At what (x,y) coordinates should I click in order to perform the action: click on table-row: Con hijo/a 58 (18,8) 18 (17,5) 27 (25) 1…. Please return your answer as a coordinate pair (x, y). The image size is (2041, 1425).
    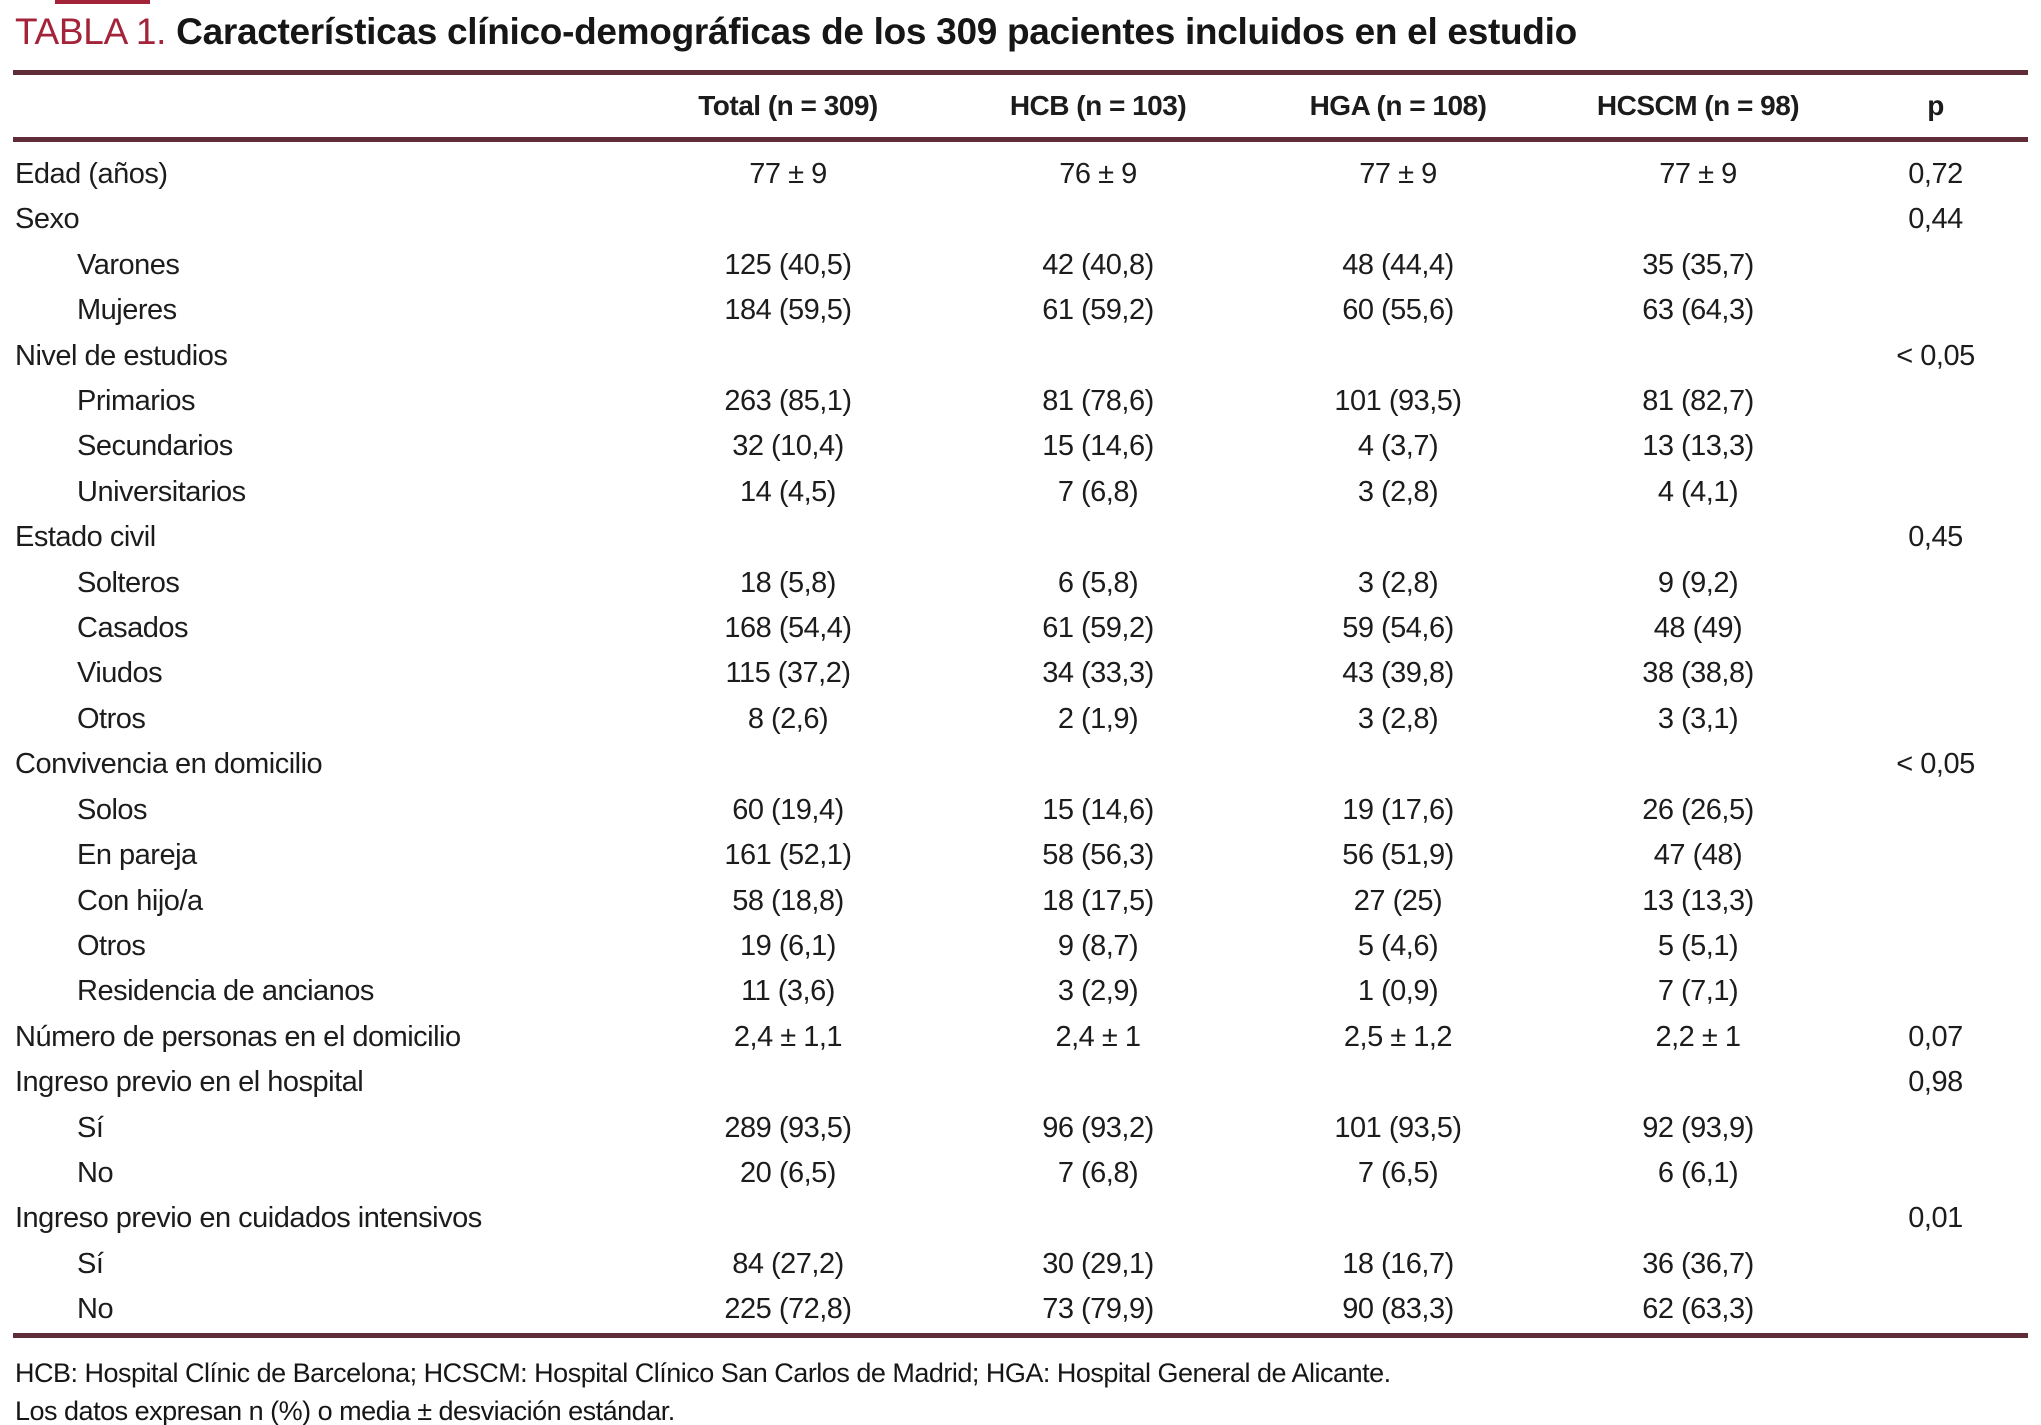
    Looking at the image, I should click on (1020, 901).